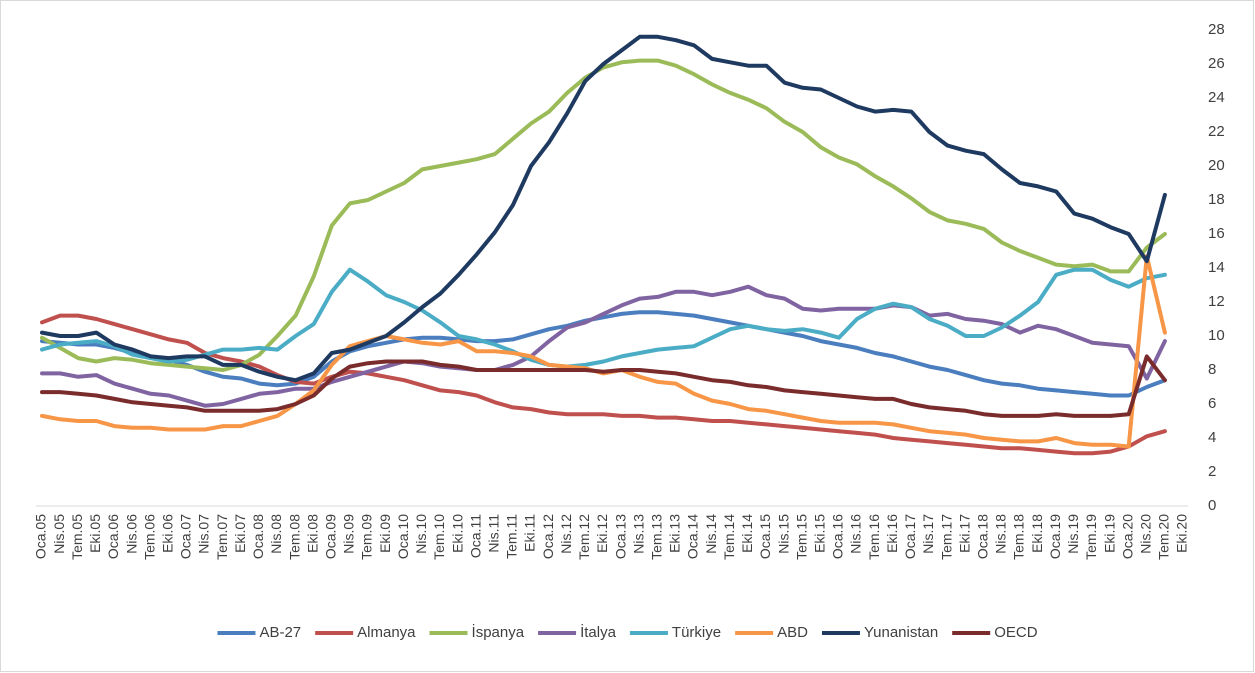  I want to click on x-tick-label: Tem.06, so click(149, 537).